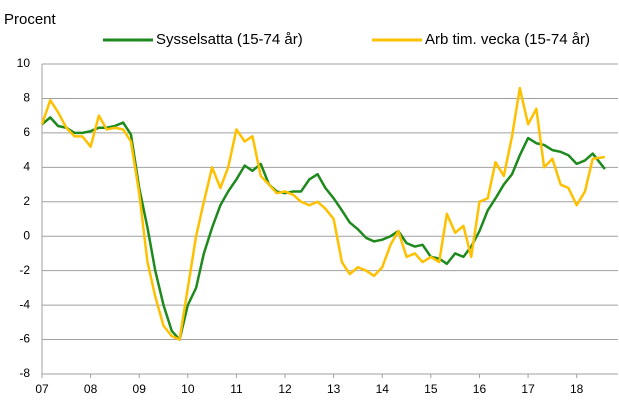 Image resolution: width=619 pixels, height=400 pixels. Describe the element at coordinates (236, 389) in the screenshot. I see `x-tick-label: 11` at that location.